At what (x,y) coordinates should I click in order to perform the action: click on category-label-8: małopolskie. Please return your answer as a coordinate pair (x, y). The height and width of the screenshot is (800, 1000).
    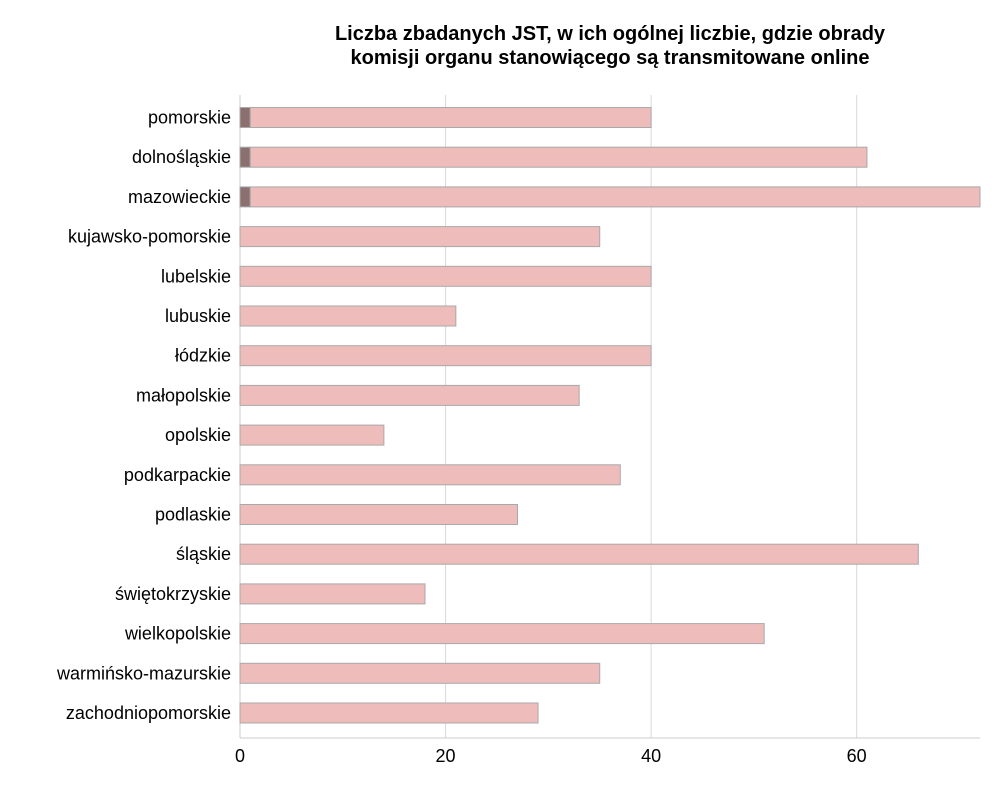
    Looking at the image, I should click on (183, 395).